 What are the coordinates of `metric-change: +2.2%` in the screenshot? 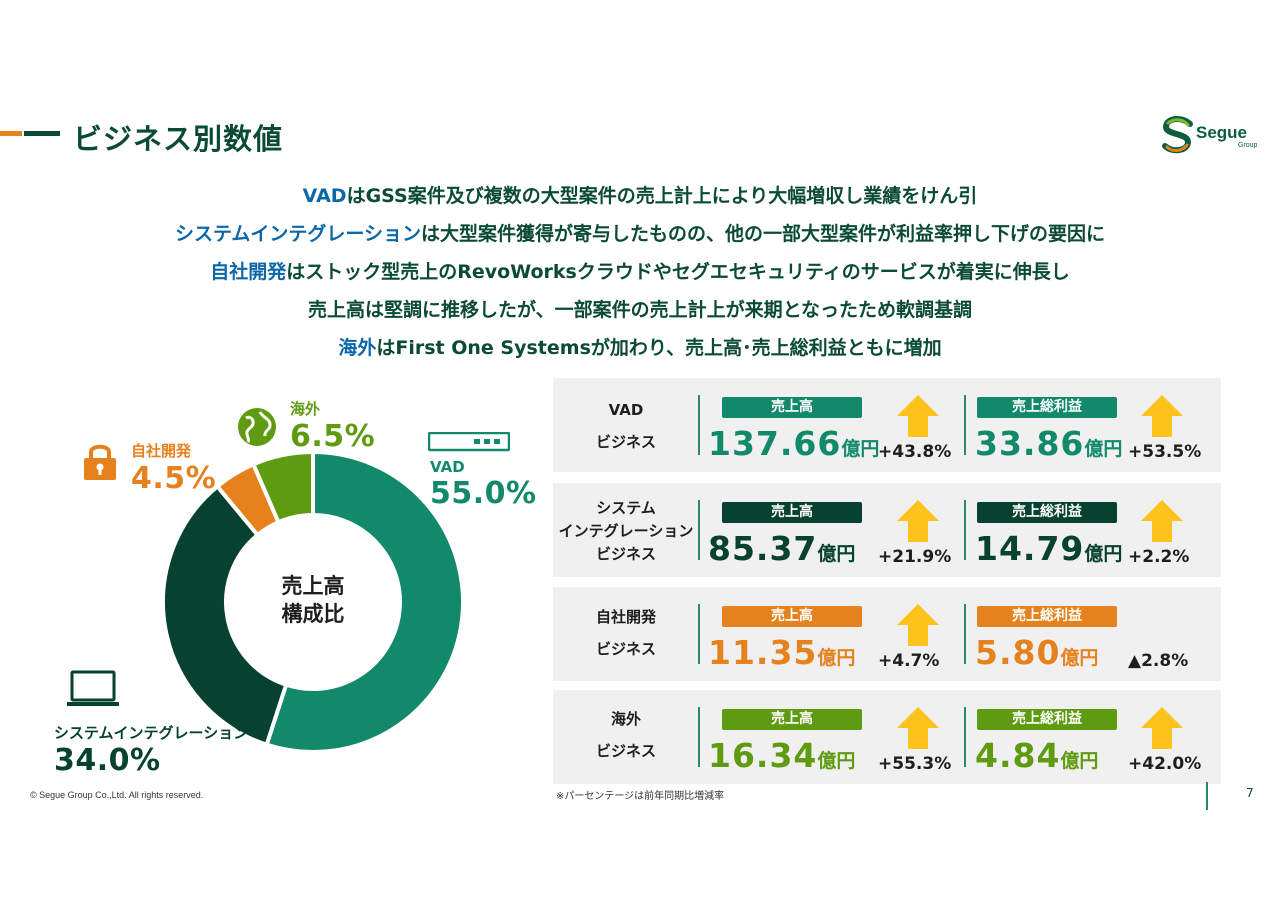 It's located at (1159, 557).